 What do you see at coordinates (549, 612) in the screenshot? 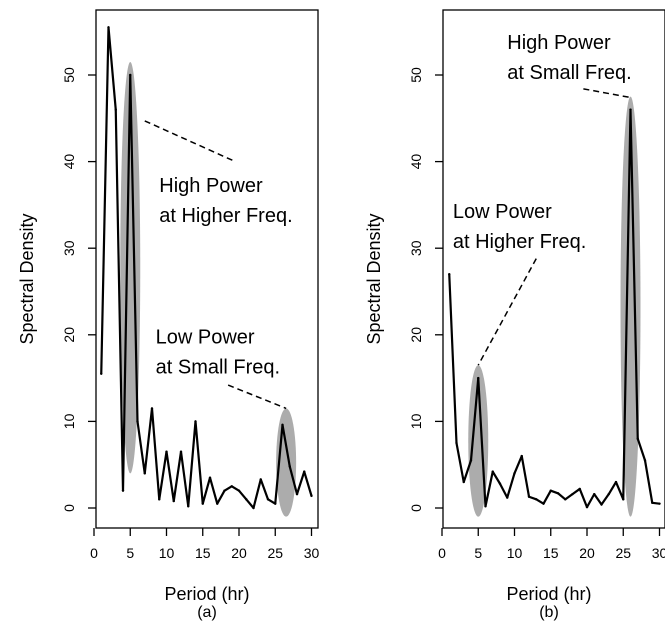
I see `panel-label: (b)` at bounding box center [549, 612].